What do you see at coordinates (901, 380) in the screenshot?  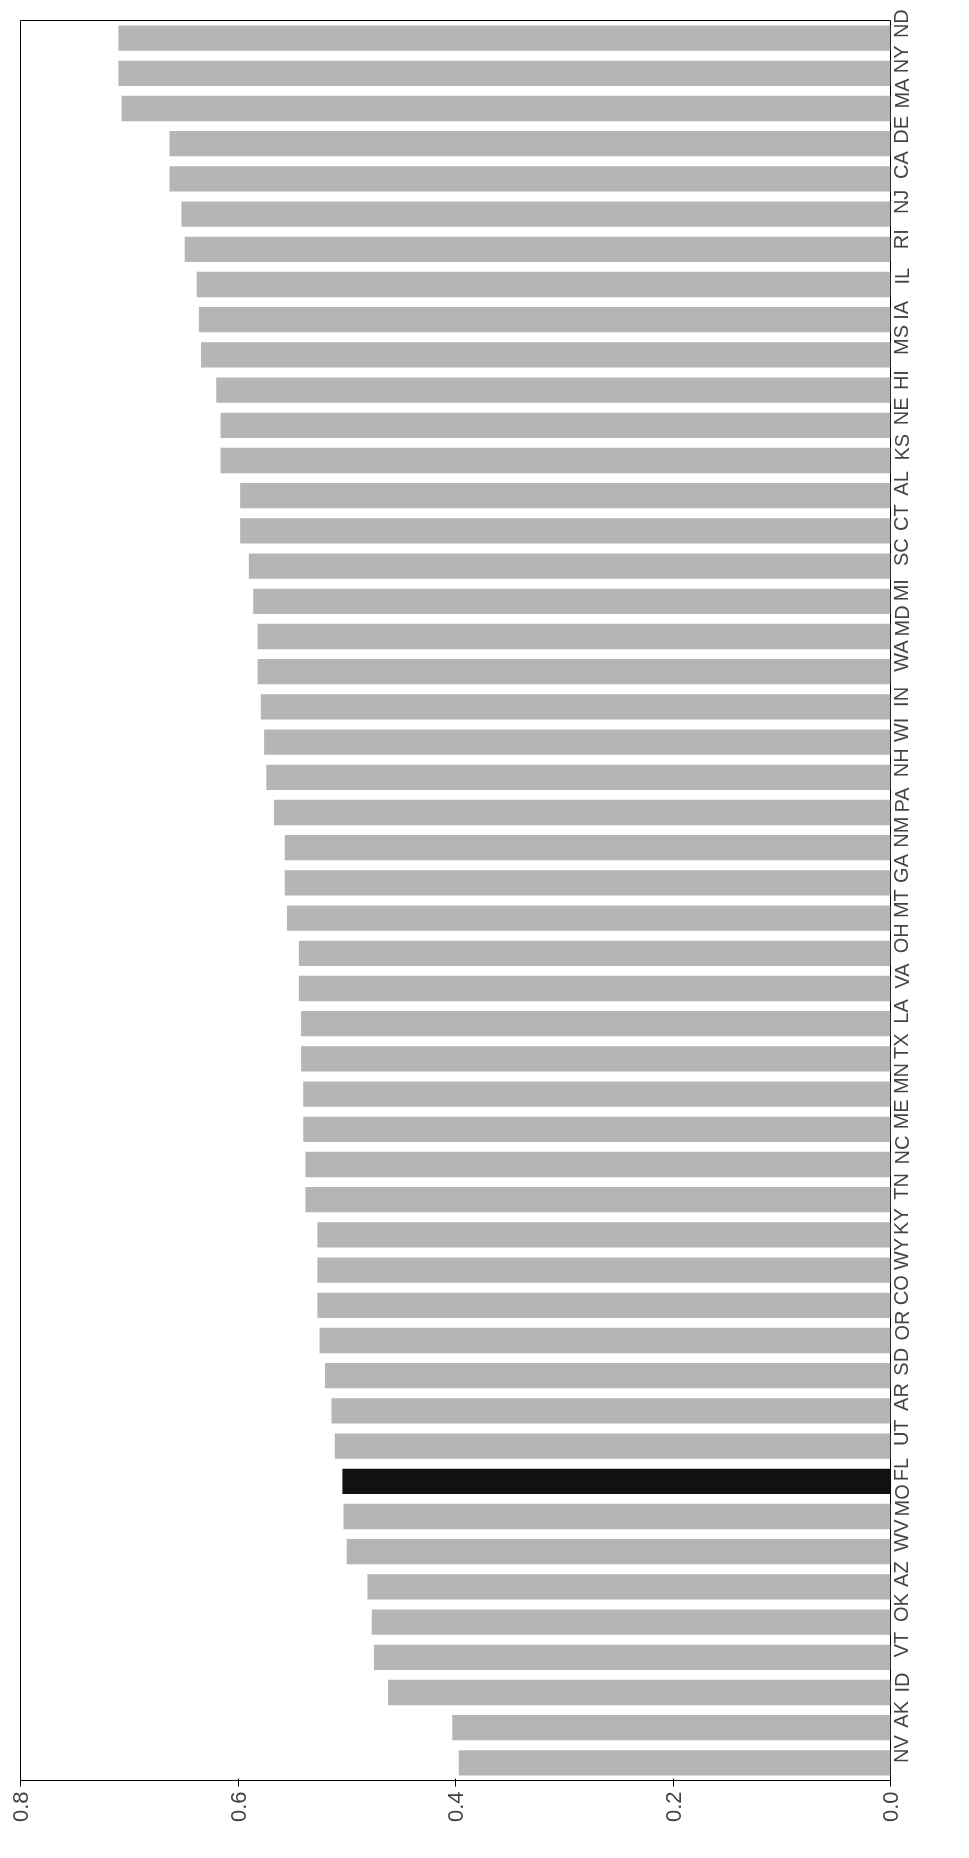 I see `y-tick-label: HI` at bounding box center [901, 380].